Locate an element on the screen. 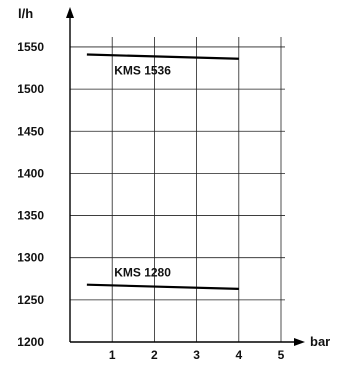 The width and height of the screenshot is (337, 365). x-axis-arrow is located at coordinates (299, 342).